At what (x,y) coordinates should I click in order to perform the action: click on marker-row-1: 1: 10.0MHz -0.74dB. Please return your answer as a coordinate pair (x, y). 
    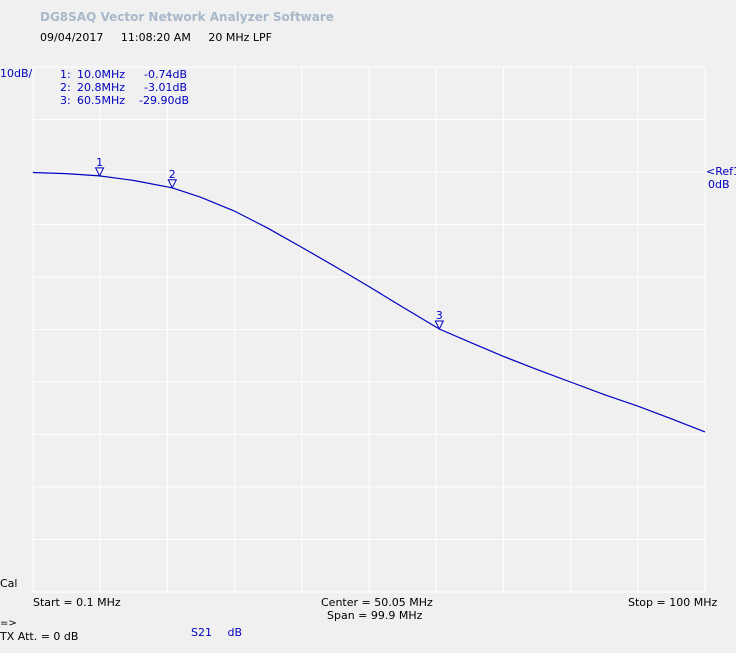
    Looking at the image, I should click on (100, 74).